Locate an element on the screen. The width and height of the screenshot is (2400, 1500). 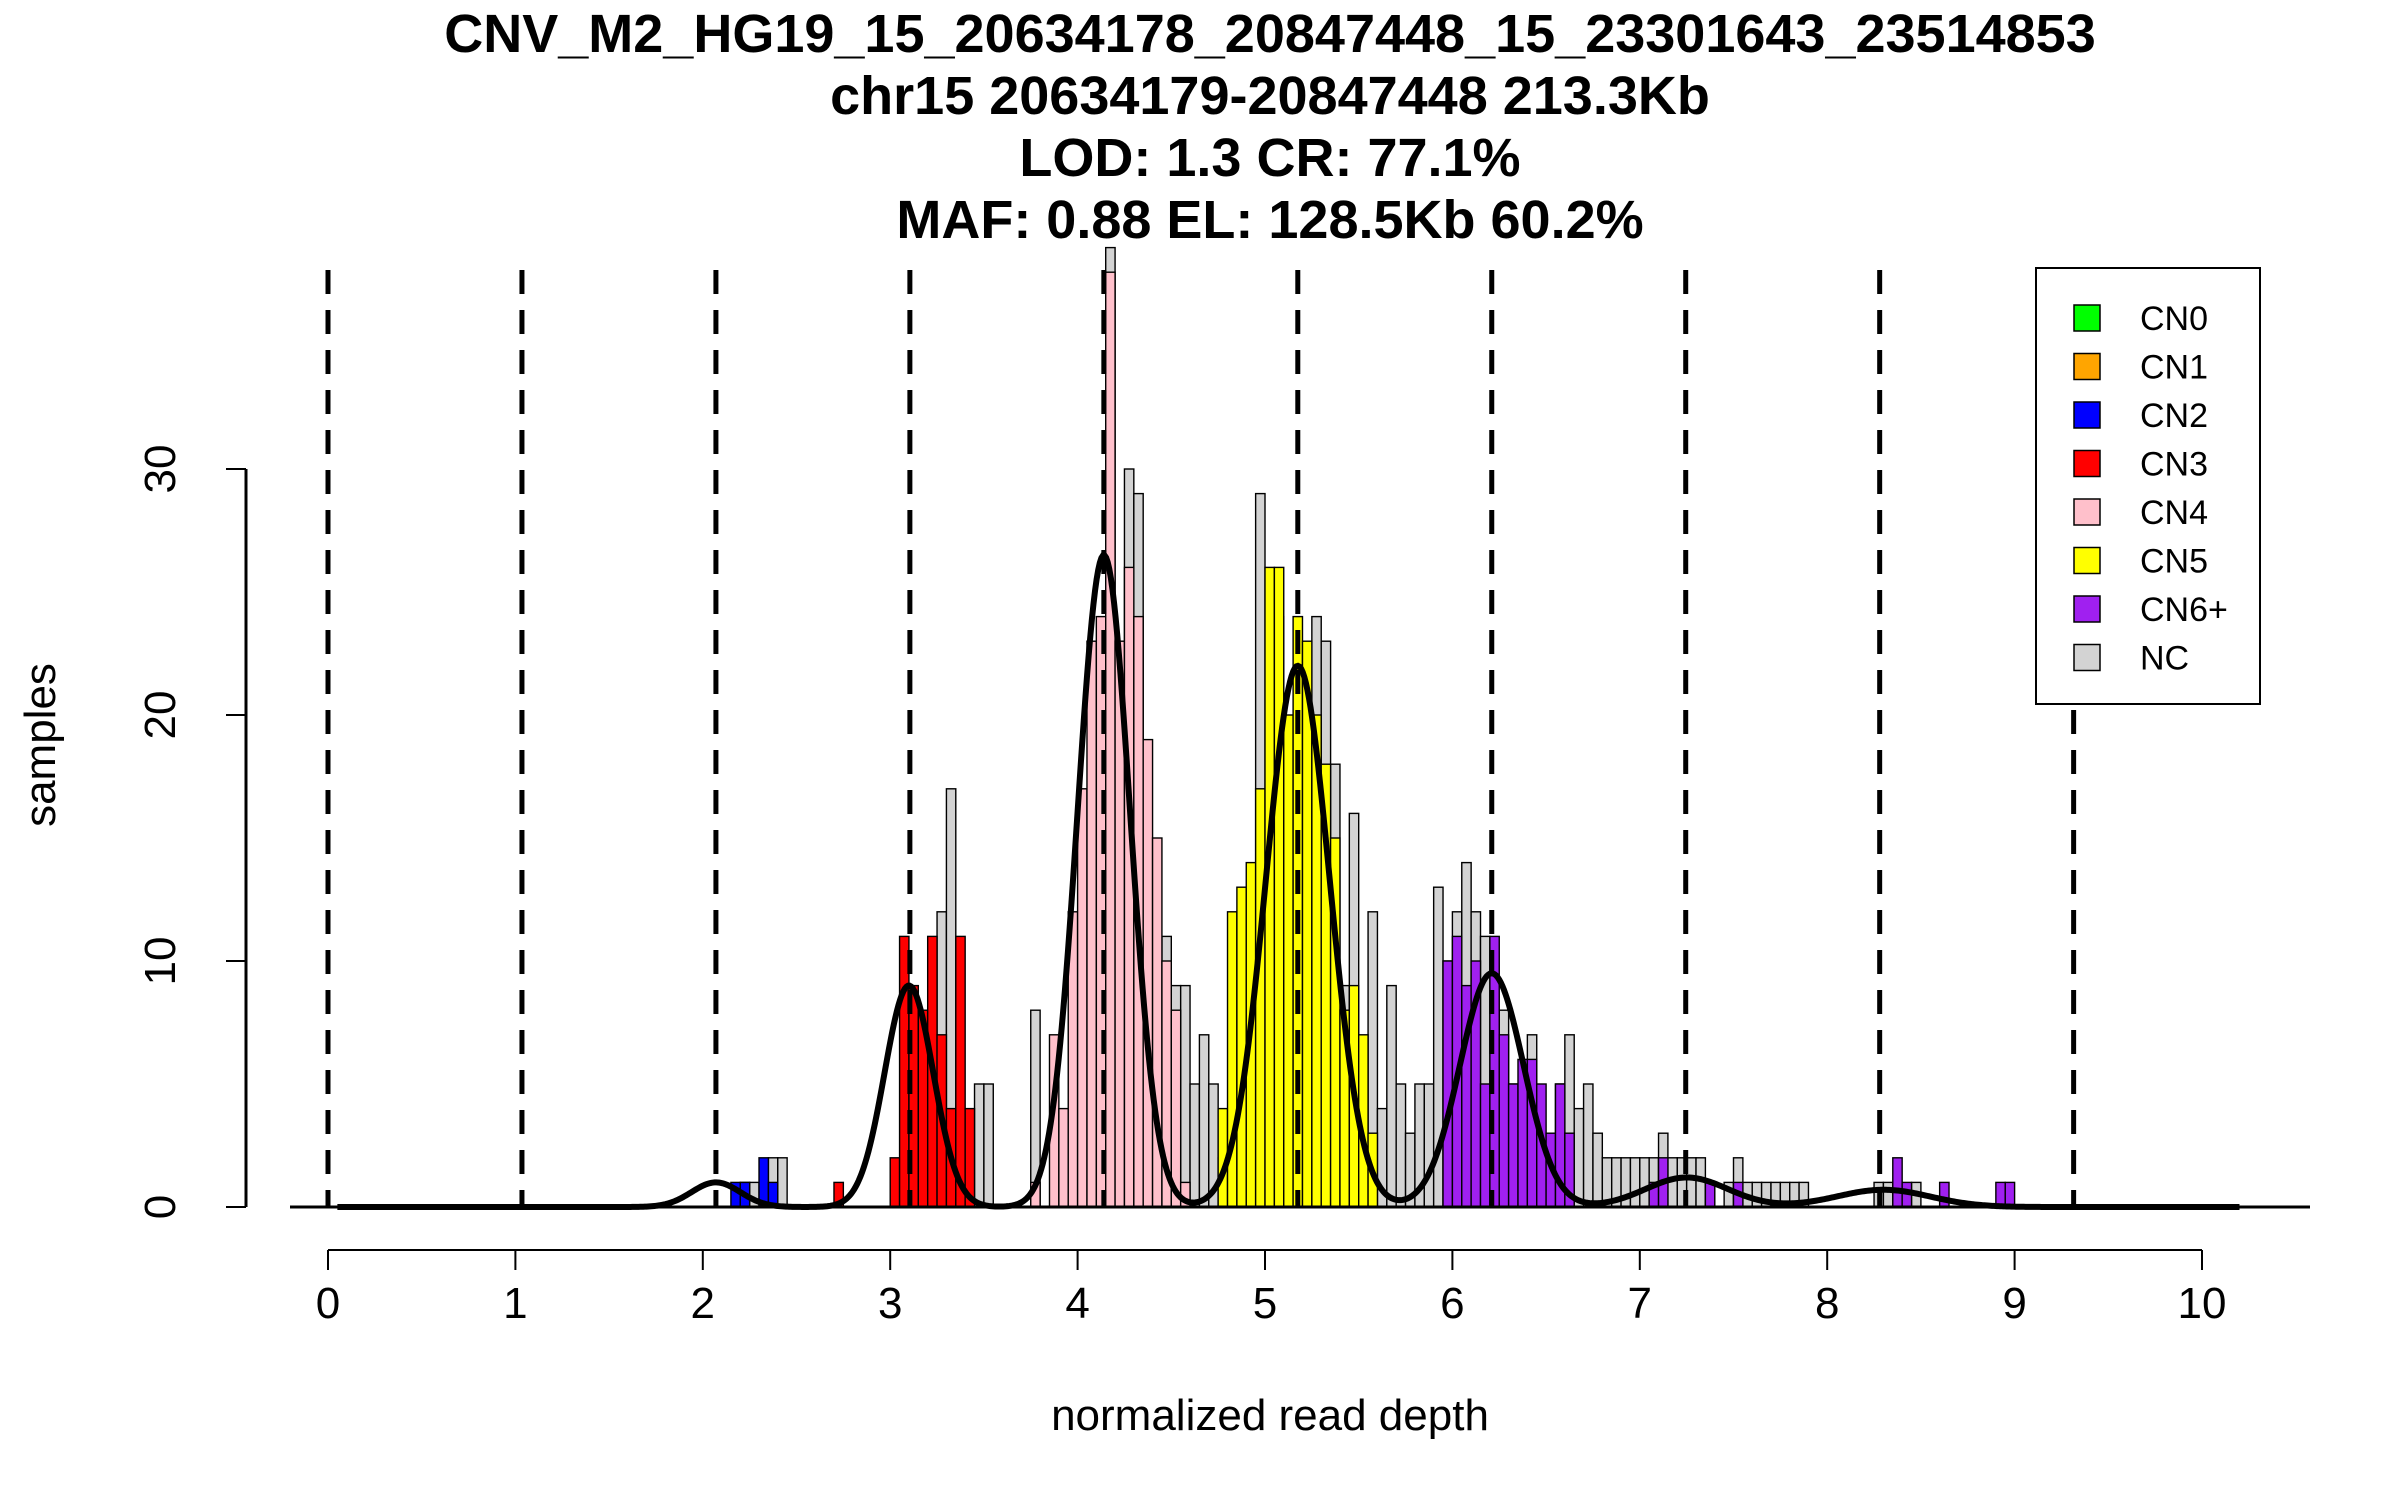
x-tick-label: 3 is located at coordinates (890, 1303).